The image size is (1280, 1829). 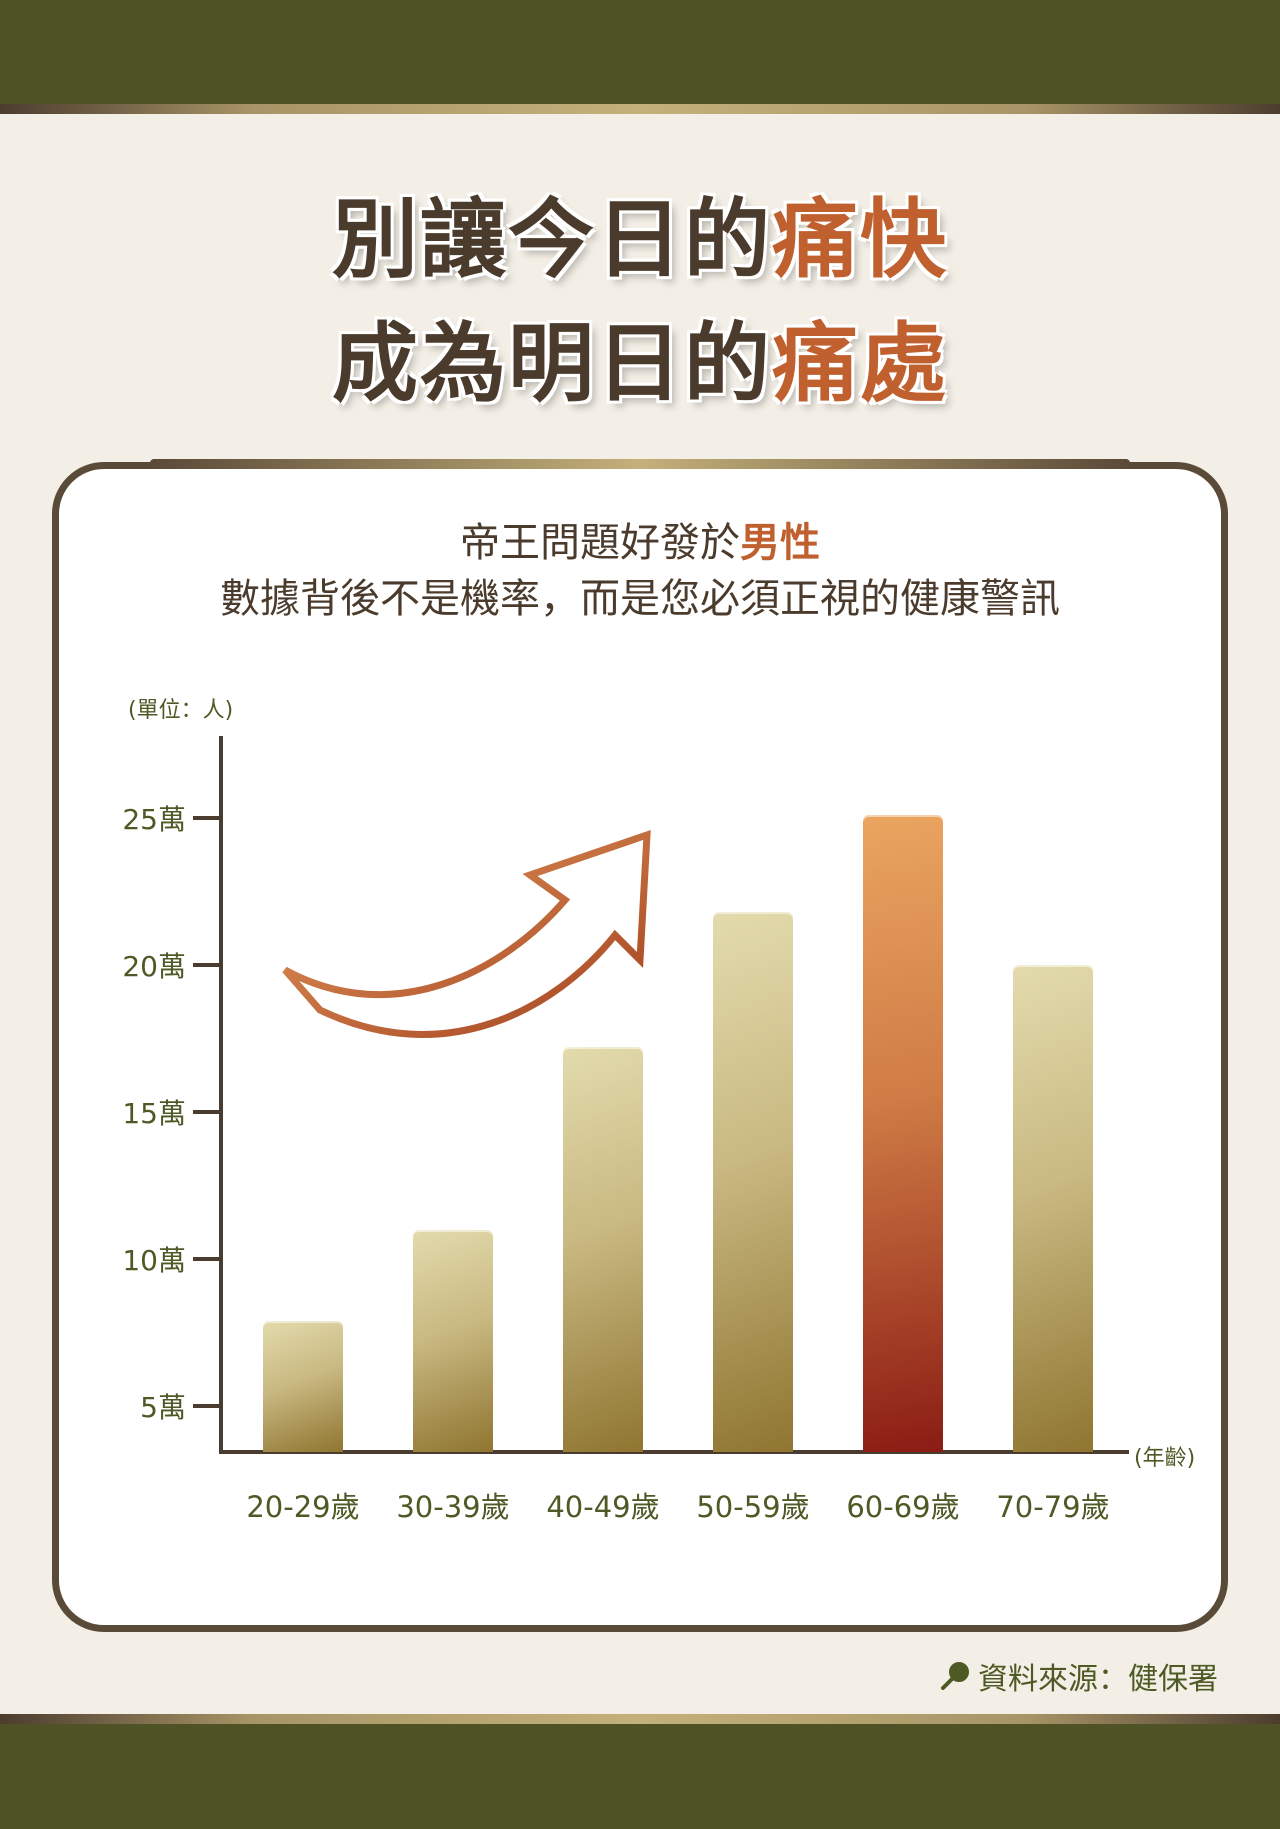 What do you see at coordinates (640, 109) in the screenshot?
I see `top-gold-line` at bounding box center [640, 109].